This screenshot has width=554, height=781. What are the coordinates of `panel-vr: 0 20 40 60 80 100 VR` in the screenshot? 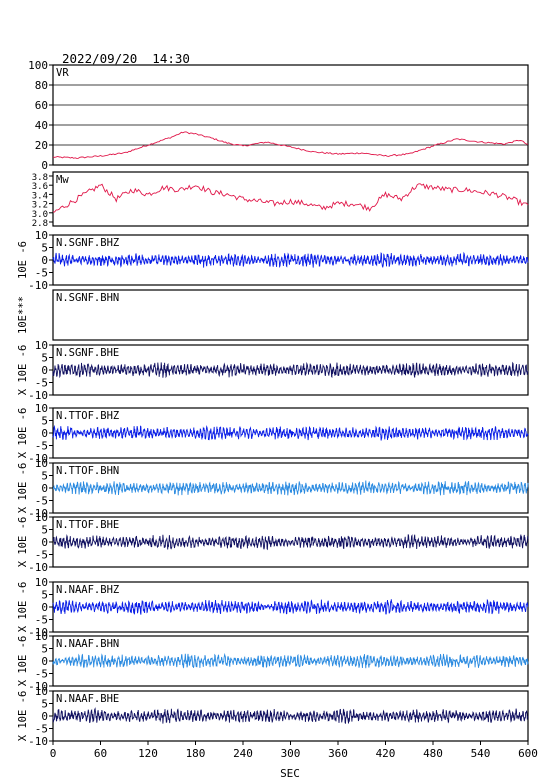 It's located at (278, 115).